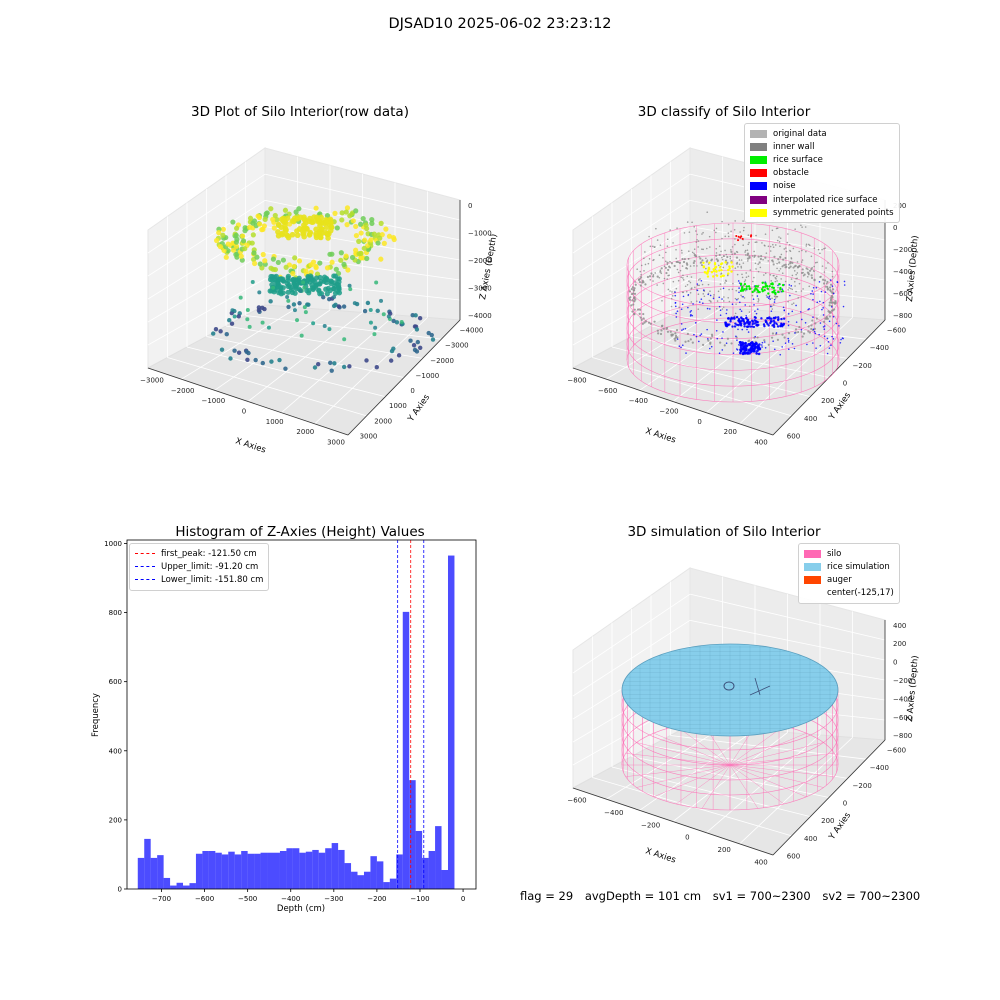 Image resolution: width=1000 pixels, height=1000 pixels. I want to click on tick-label: 400, so click(810, 839).